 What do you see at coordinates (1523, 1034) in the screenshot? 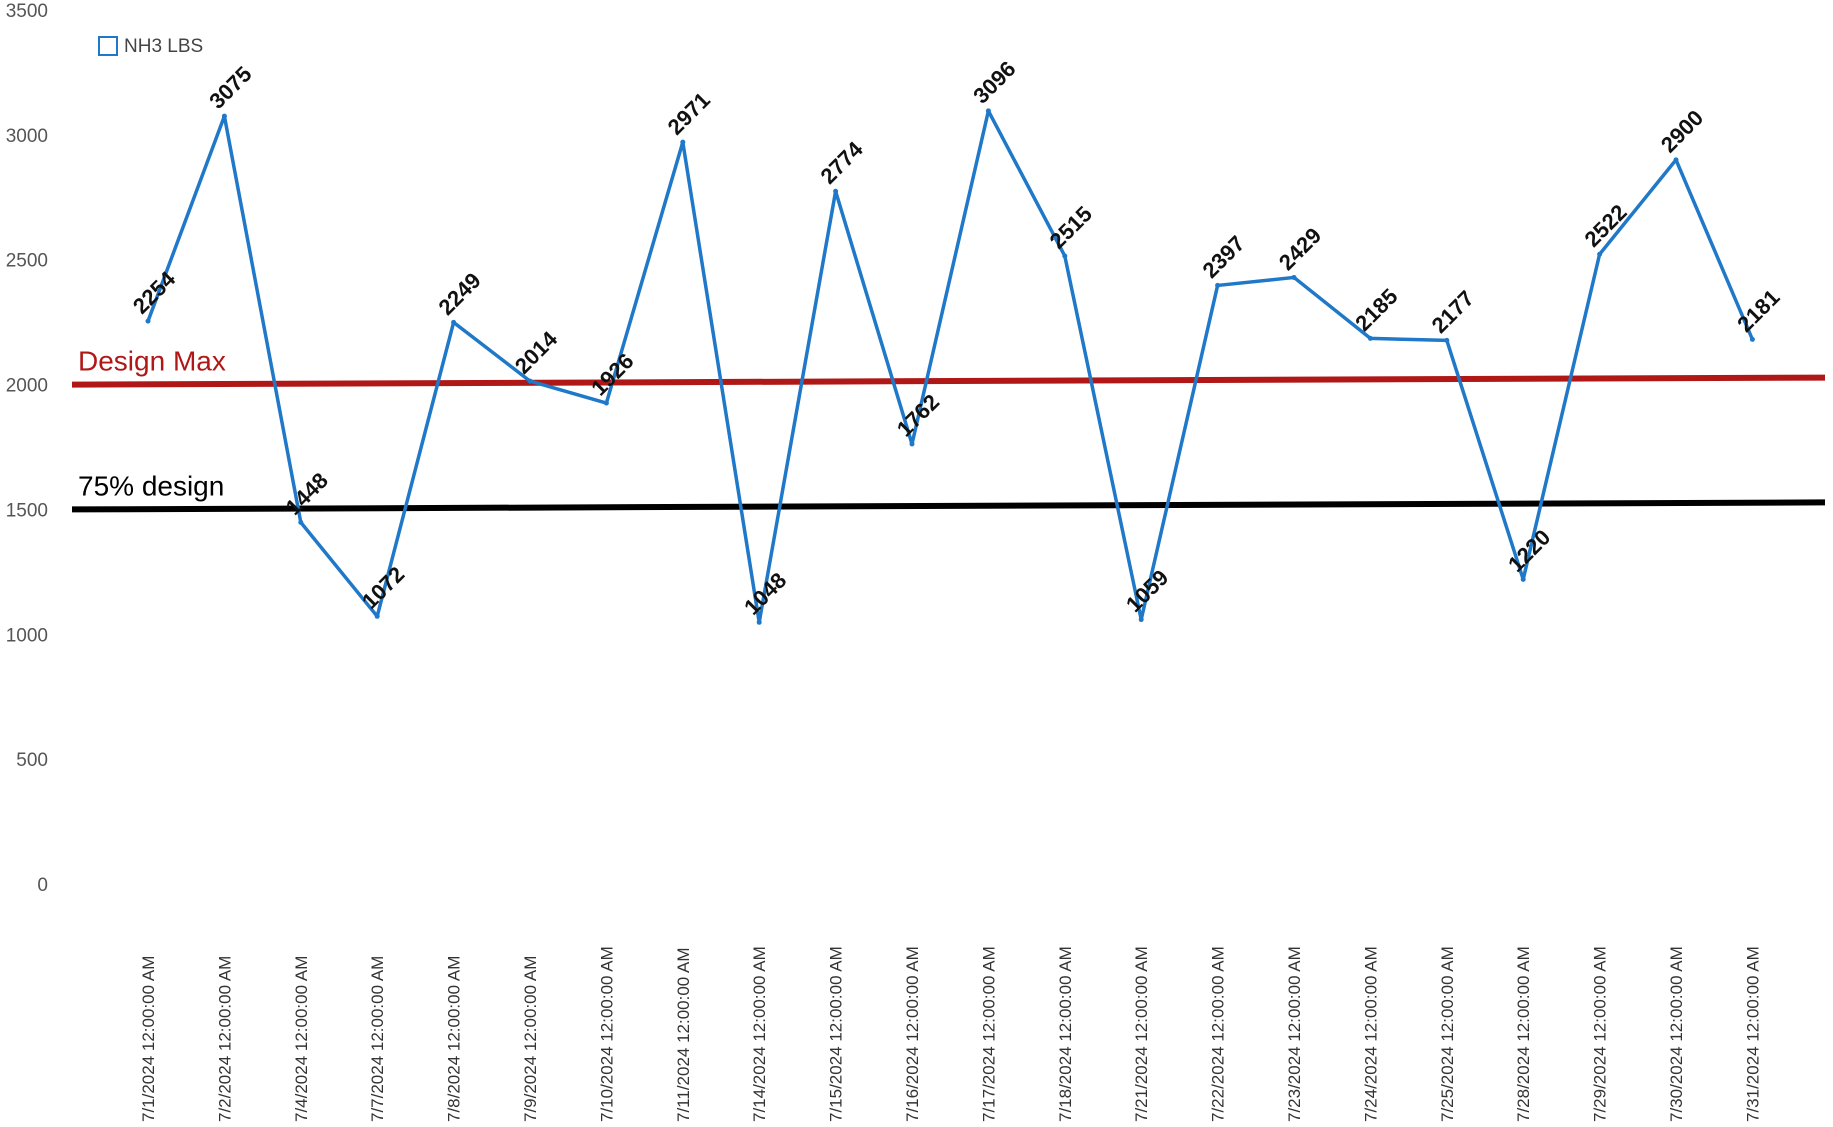
I see `x-tick-label: 7/28/2024 12:00:00 AM` at bounding box center [1523, 1034].